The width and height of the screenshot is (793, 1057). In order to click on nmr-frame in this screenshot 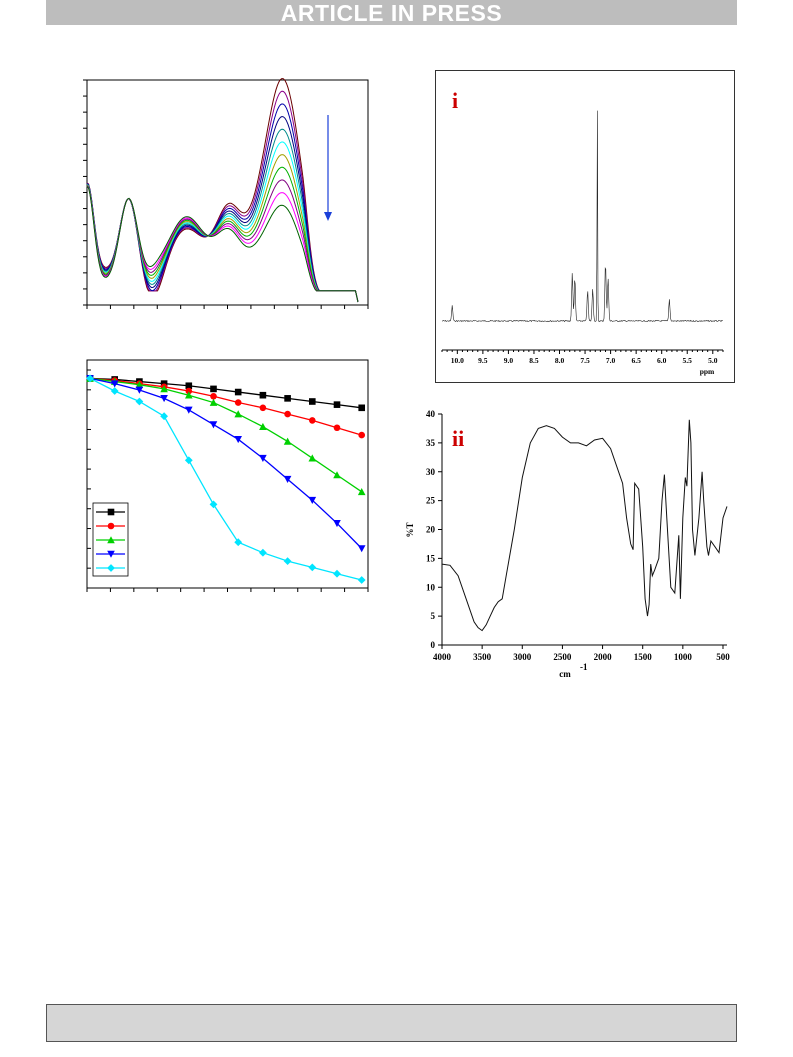, I will do `click(585, 226)`.